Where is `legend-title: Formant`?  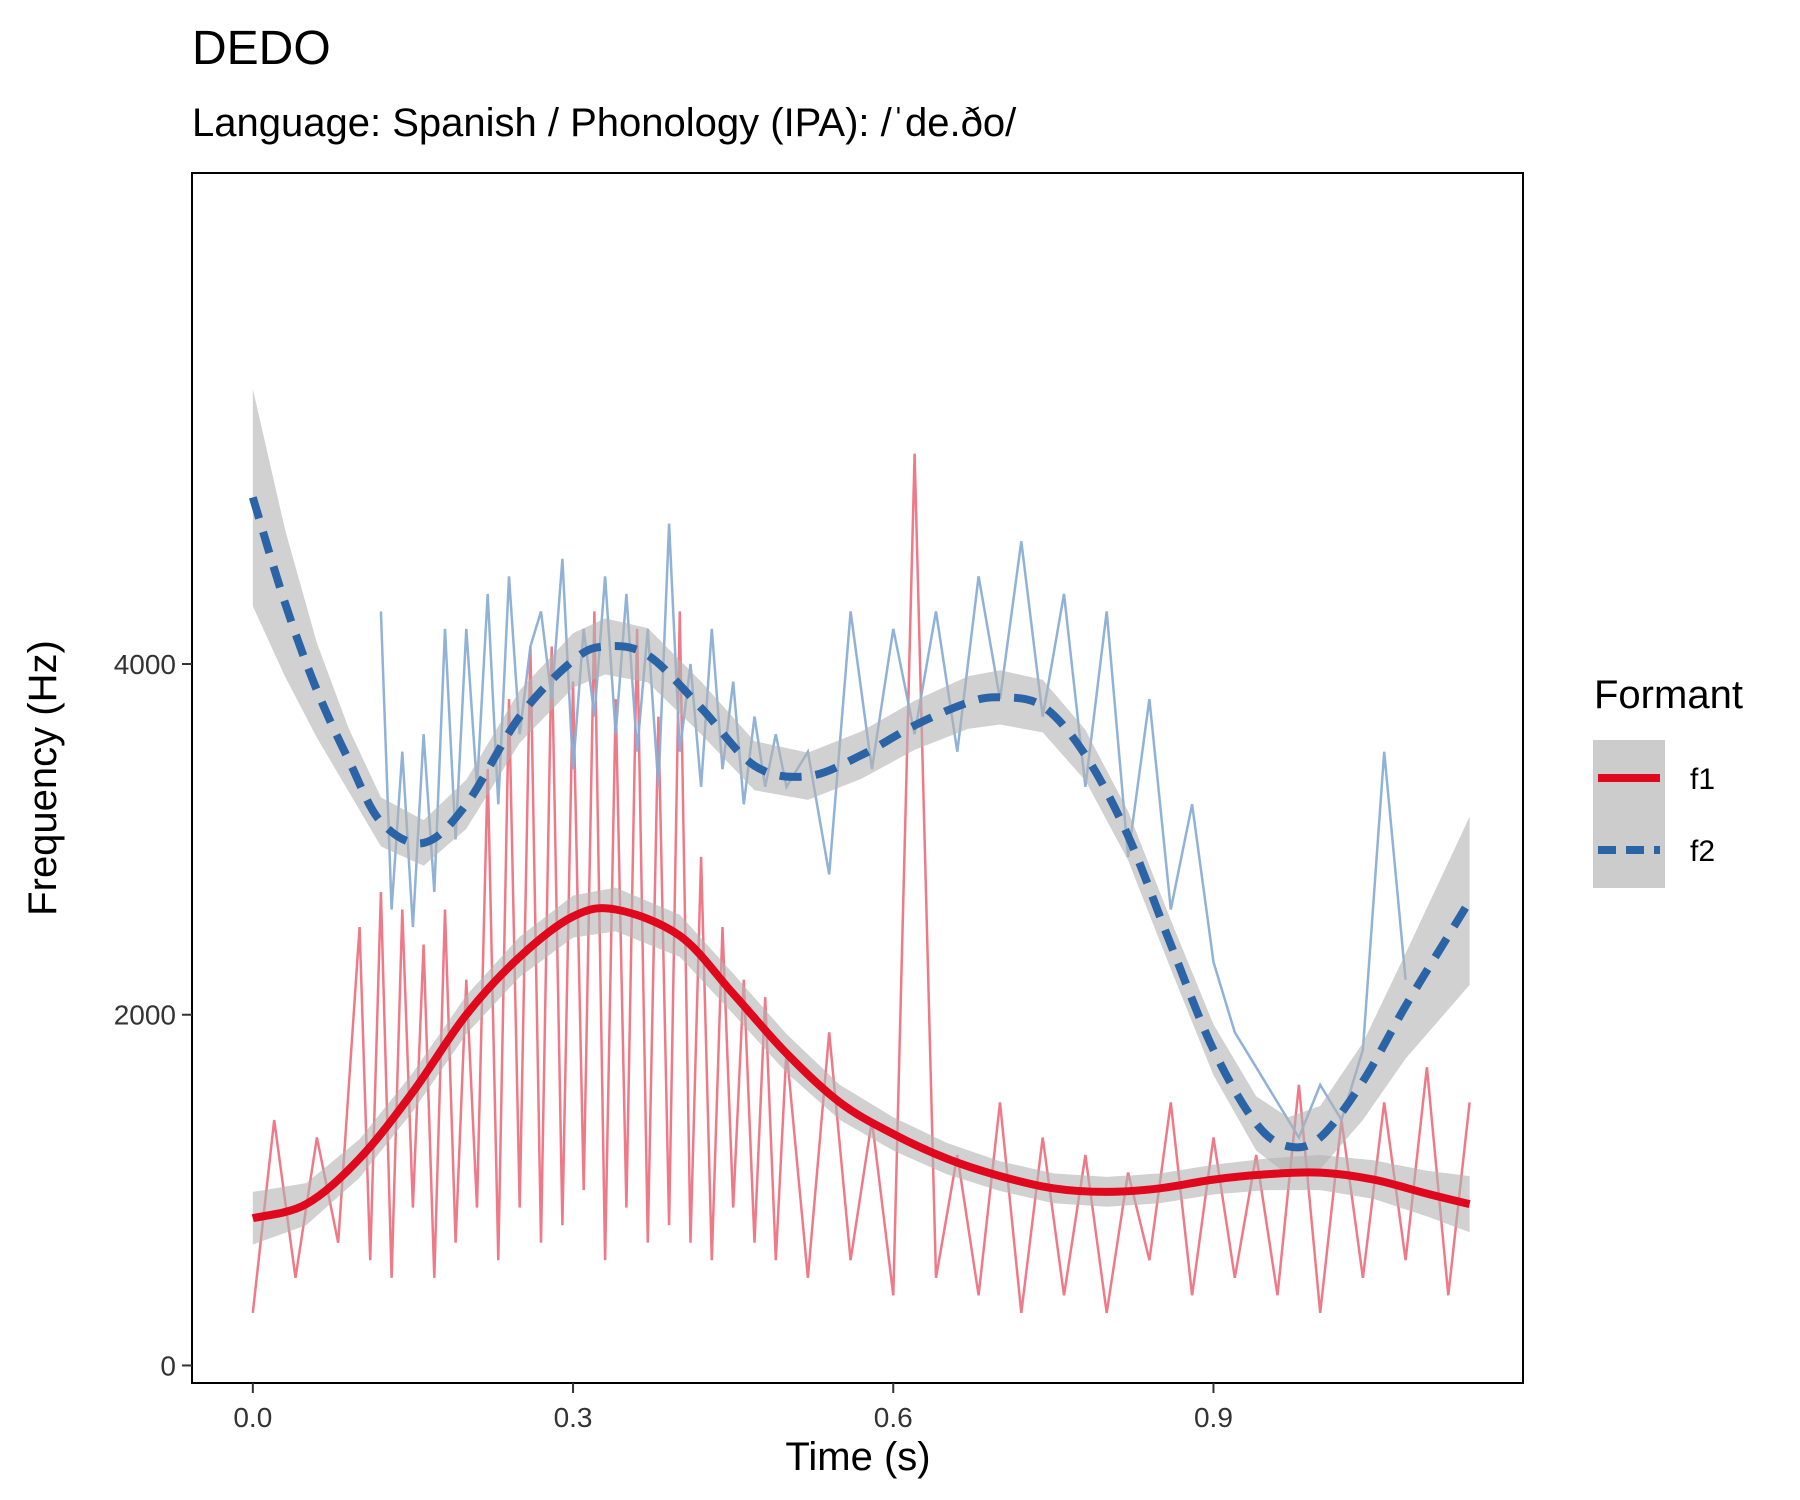
legend-title: Formant is located at coordinates (1668, 695).